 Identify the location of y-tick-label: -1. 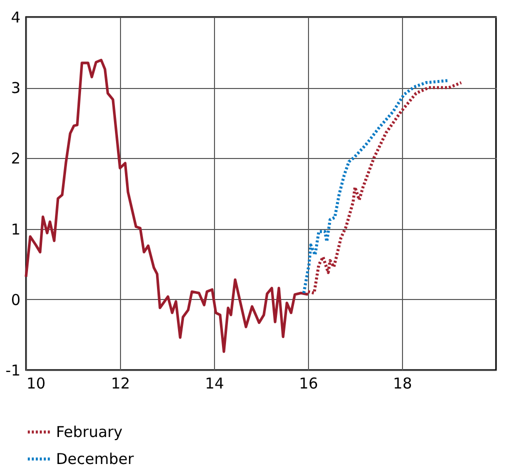
(13, 371).